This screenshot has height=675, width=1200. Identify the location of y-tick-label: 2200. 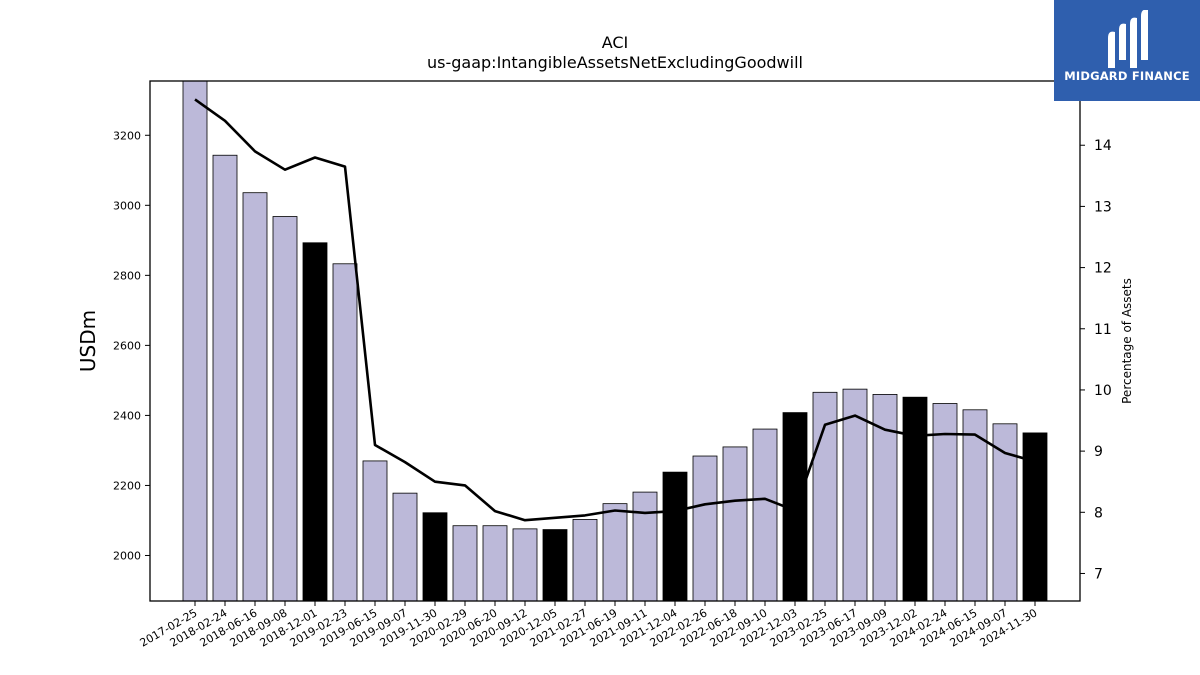
(127, 485).